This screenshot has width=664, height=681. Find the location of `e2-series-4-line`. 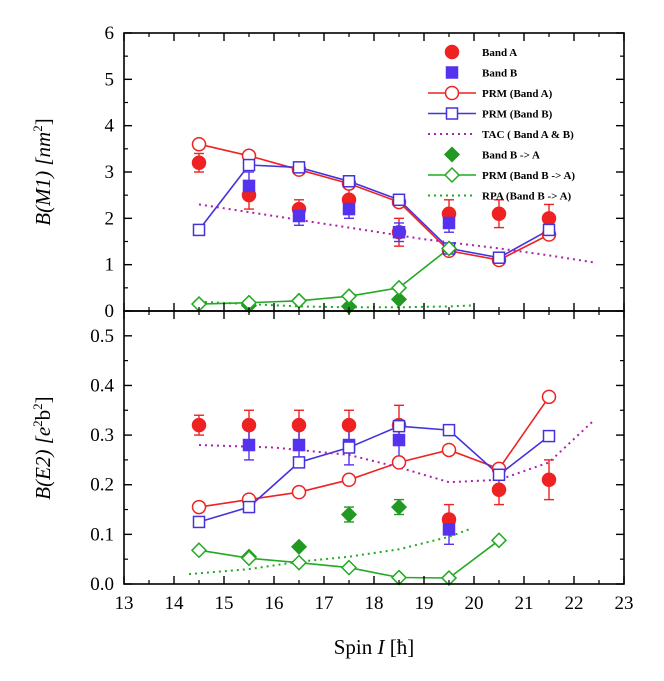

e2-series-4-line is located at coordinates (396, 451).